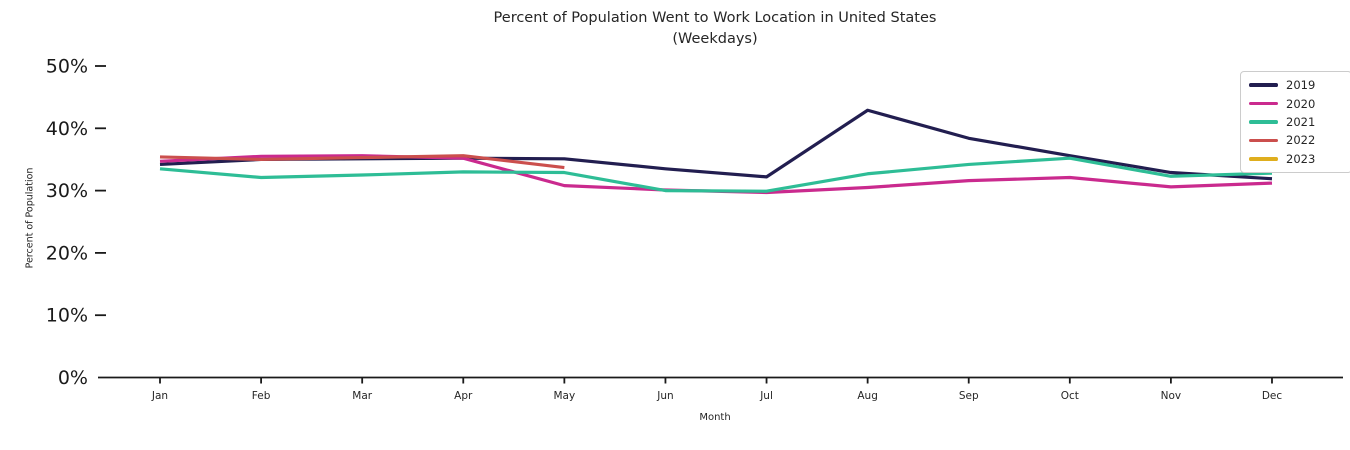  I want to click on legend-label: 2019, so click(1301, 85).